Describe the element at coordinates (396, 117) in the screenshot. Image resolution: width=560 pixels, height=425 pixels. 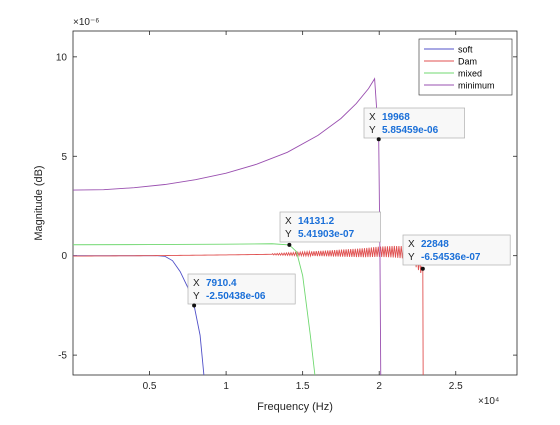
I see `datatip-x-value: 19968` at that location.